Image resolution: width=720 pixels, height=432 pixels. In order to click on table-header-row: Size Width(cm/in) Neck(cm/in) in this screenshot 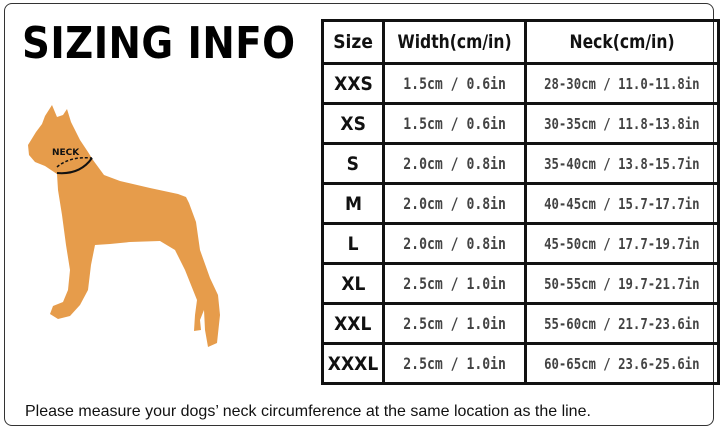, I will do `click(520, 42)`.